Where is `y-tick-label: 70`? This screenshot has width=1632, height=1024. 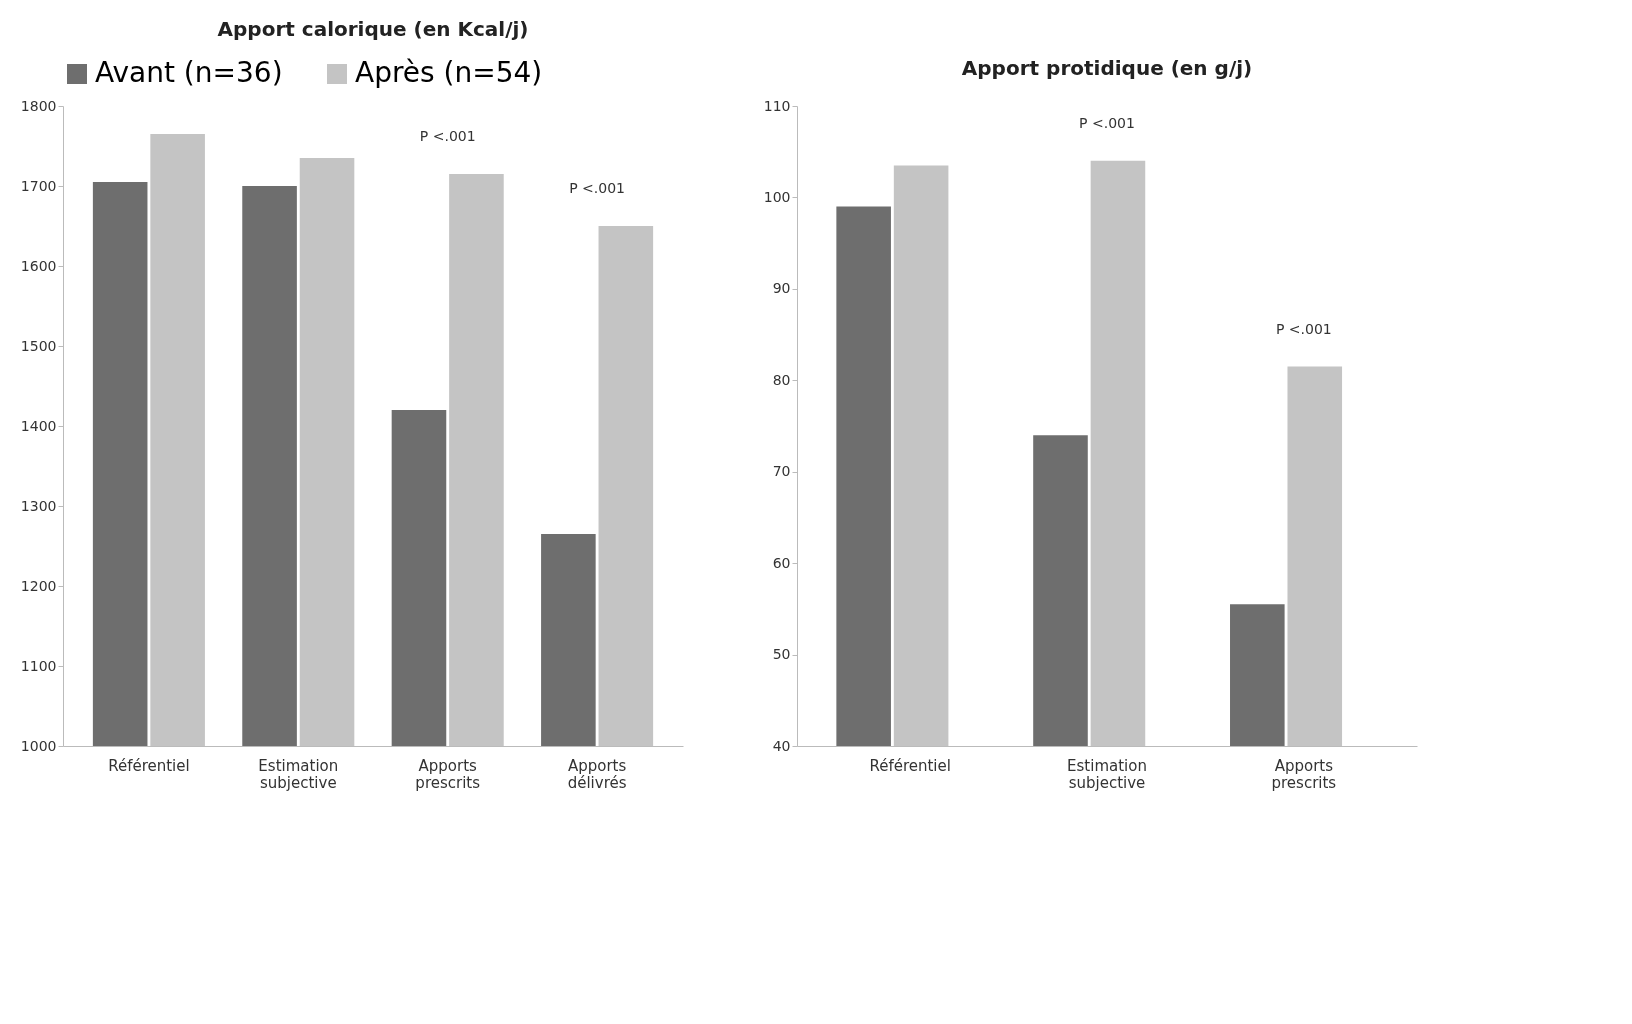
y-tick-label: 70 is located at coordinates (781, 471).